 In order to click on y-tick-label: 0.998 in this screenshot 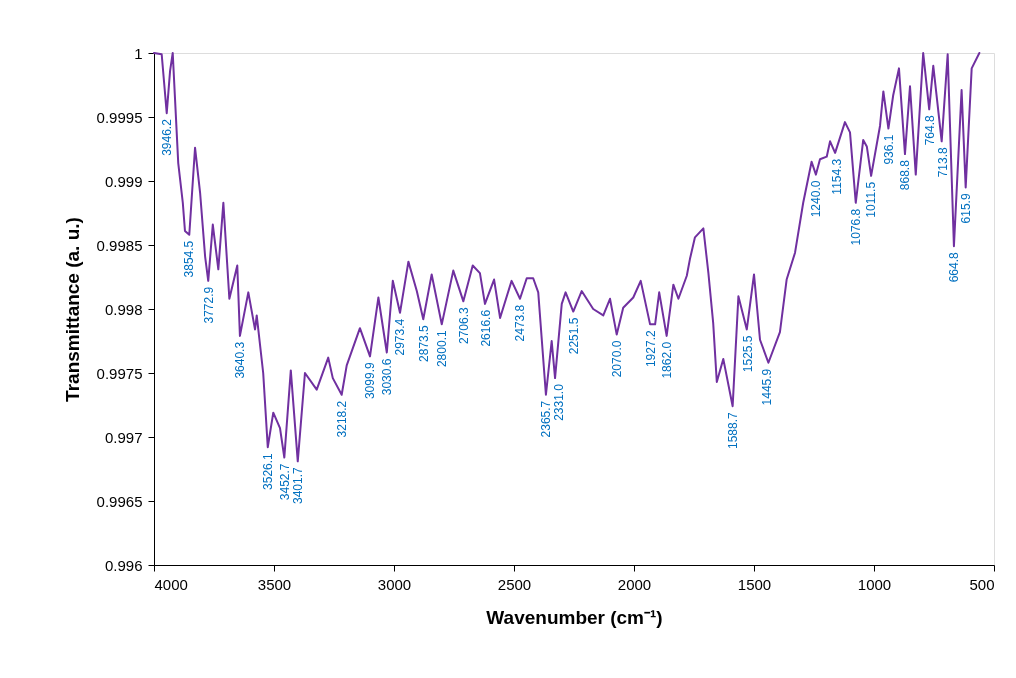, I will do `click(123, 309)`.